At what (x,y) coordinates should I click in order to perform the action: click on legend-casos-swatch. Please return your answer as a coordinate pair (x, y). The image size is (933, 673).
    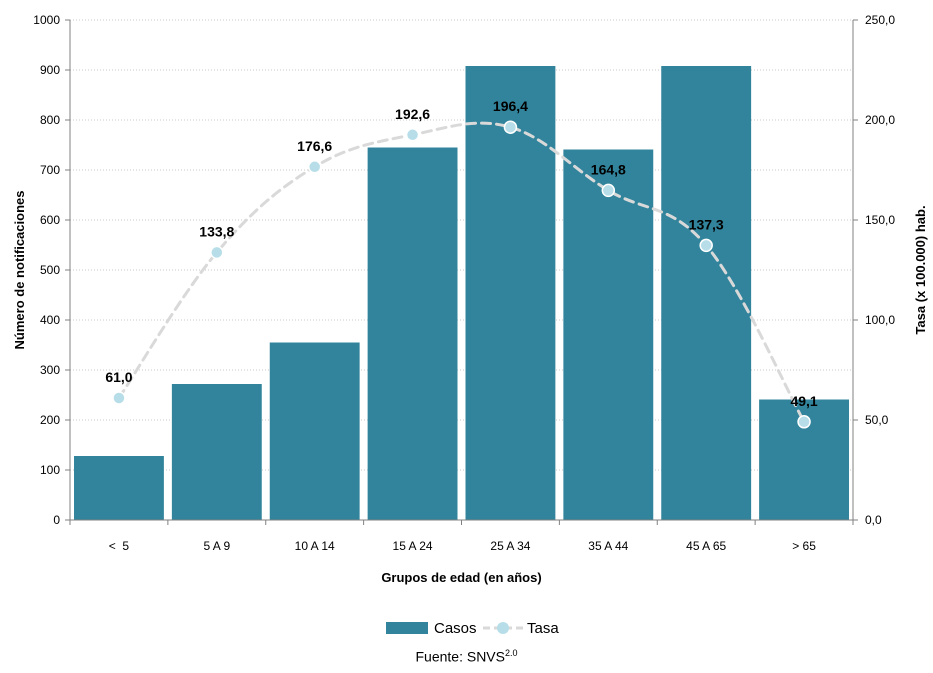
    Looking at the image, I should click on (407, 628).